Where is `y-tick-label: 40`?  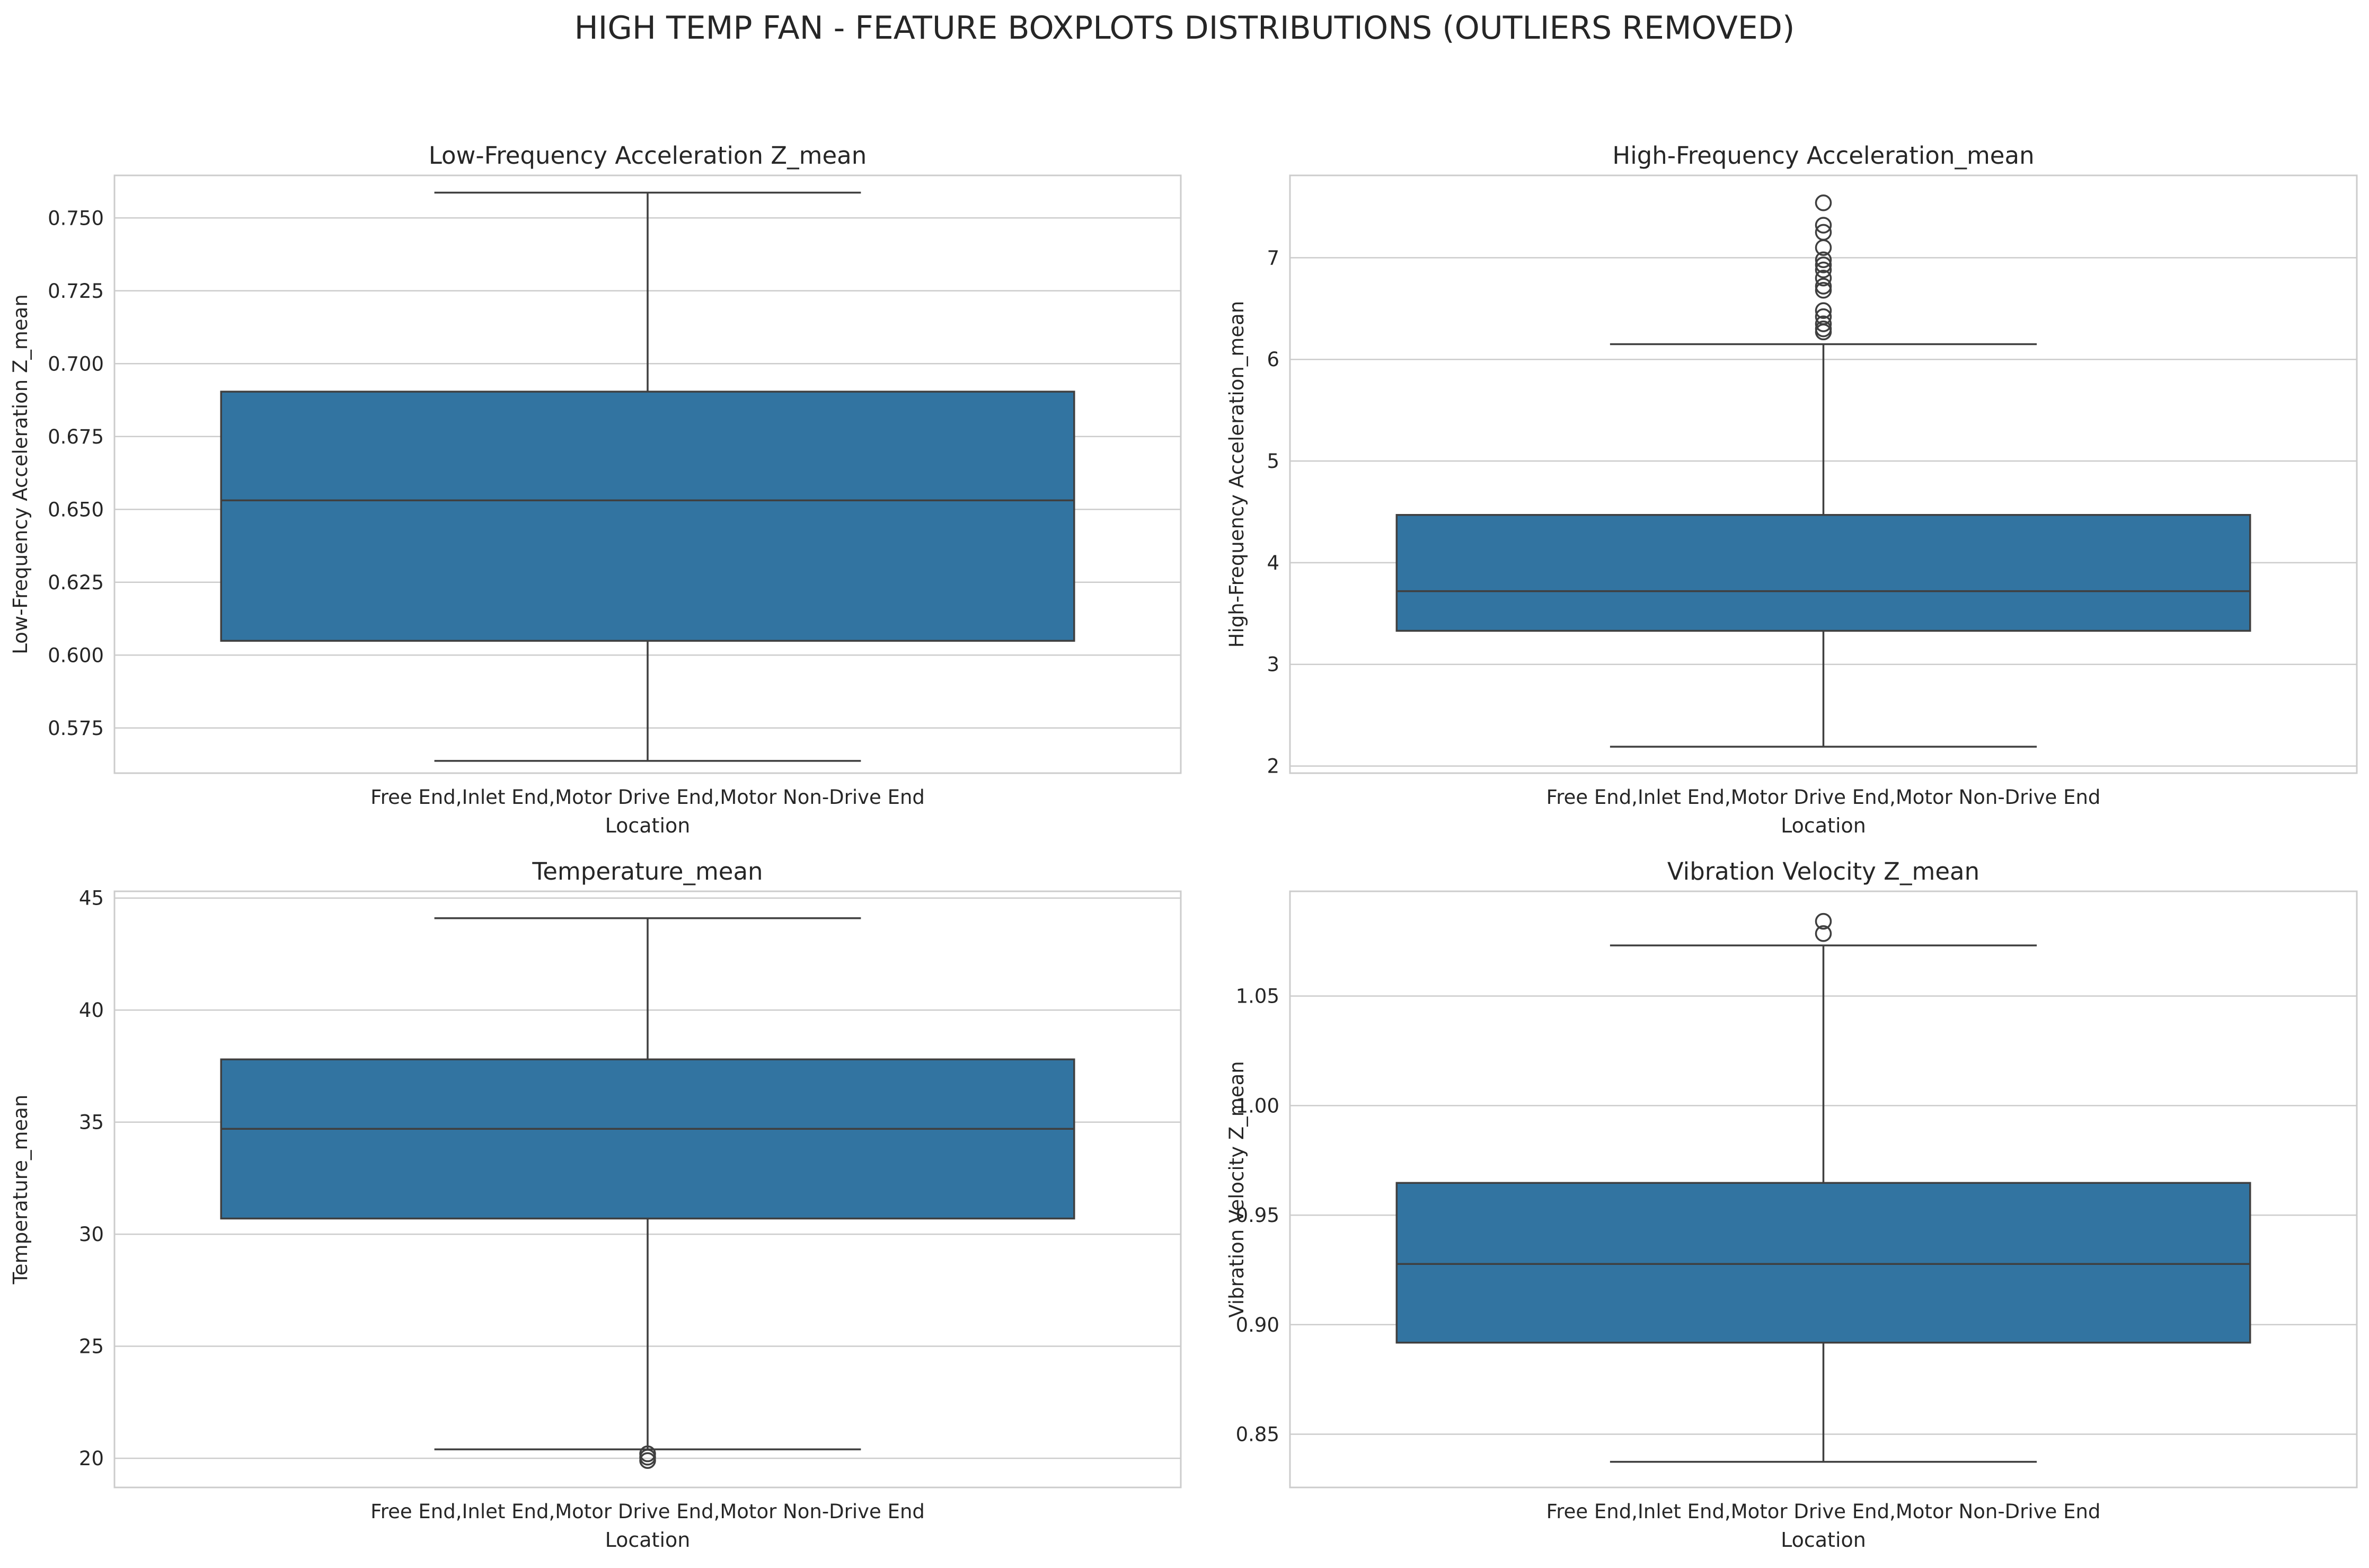
y-tick-label: 40 is located at coordinates (92, 1010).